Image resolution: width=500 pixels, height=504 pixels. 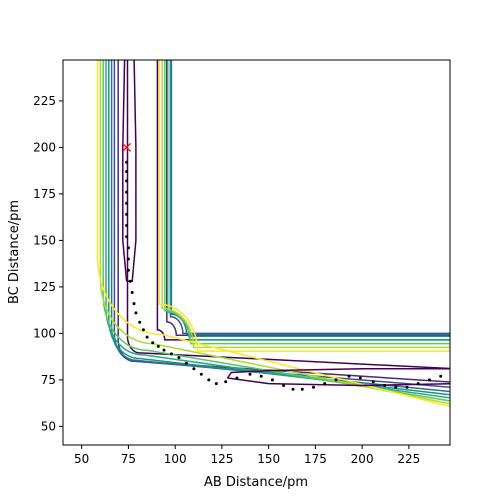 What do you see at coordinates (44, 287) in the screenshot?
I see `y-tick-label: 125` at bounding box center [44, 287].